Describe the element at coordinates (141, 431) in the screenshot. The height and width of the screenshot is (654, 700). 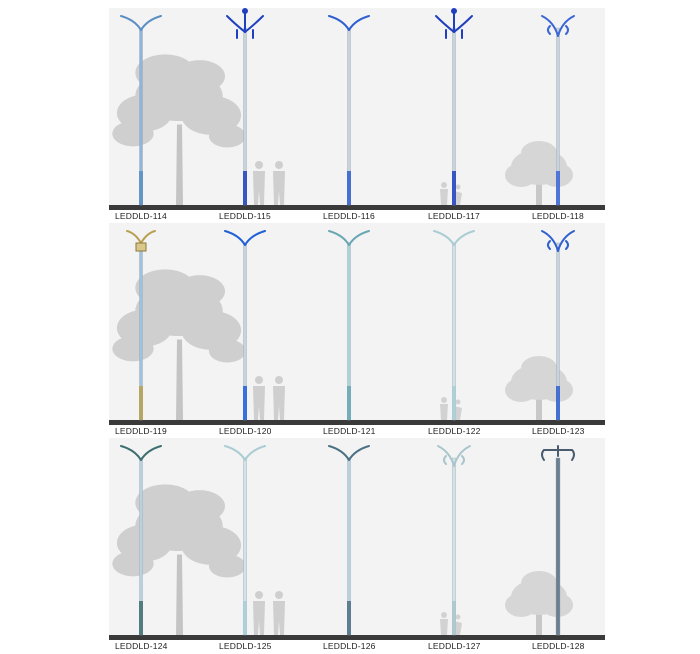
I see `model-code-label: LEDDLD-119` at that location.